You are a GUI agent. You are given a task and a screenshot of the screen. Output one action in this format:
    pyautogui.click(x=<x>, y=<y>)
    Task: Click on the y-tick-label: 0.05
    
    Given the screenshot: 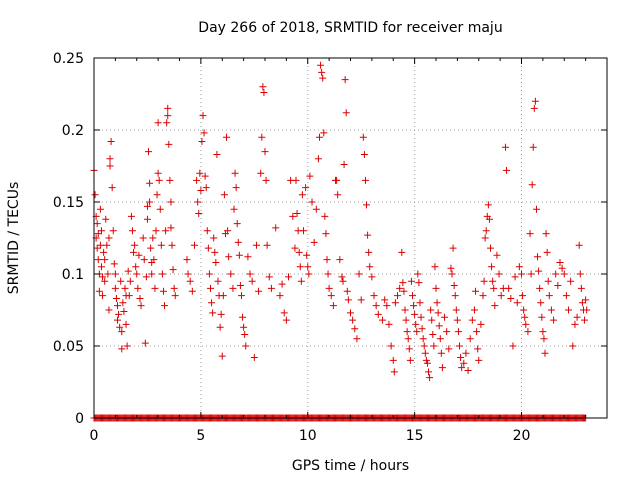 What is the action you would take?
    pyautogui.click(x=68, y=347)
    